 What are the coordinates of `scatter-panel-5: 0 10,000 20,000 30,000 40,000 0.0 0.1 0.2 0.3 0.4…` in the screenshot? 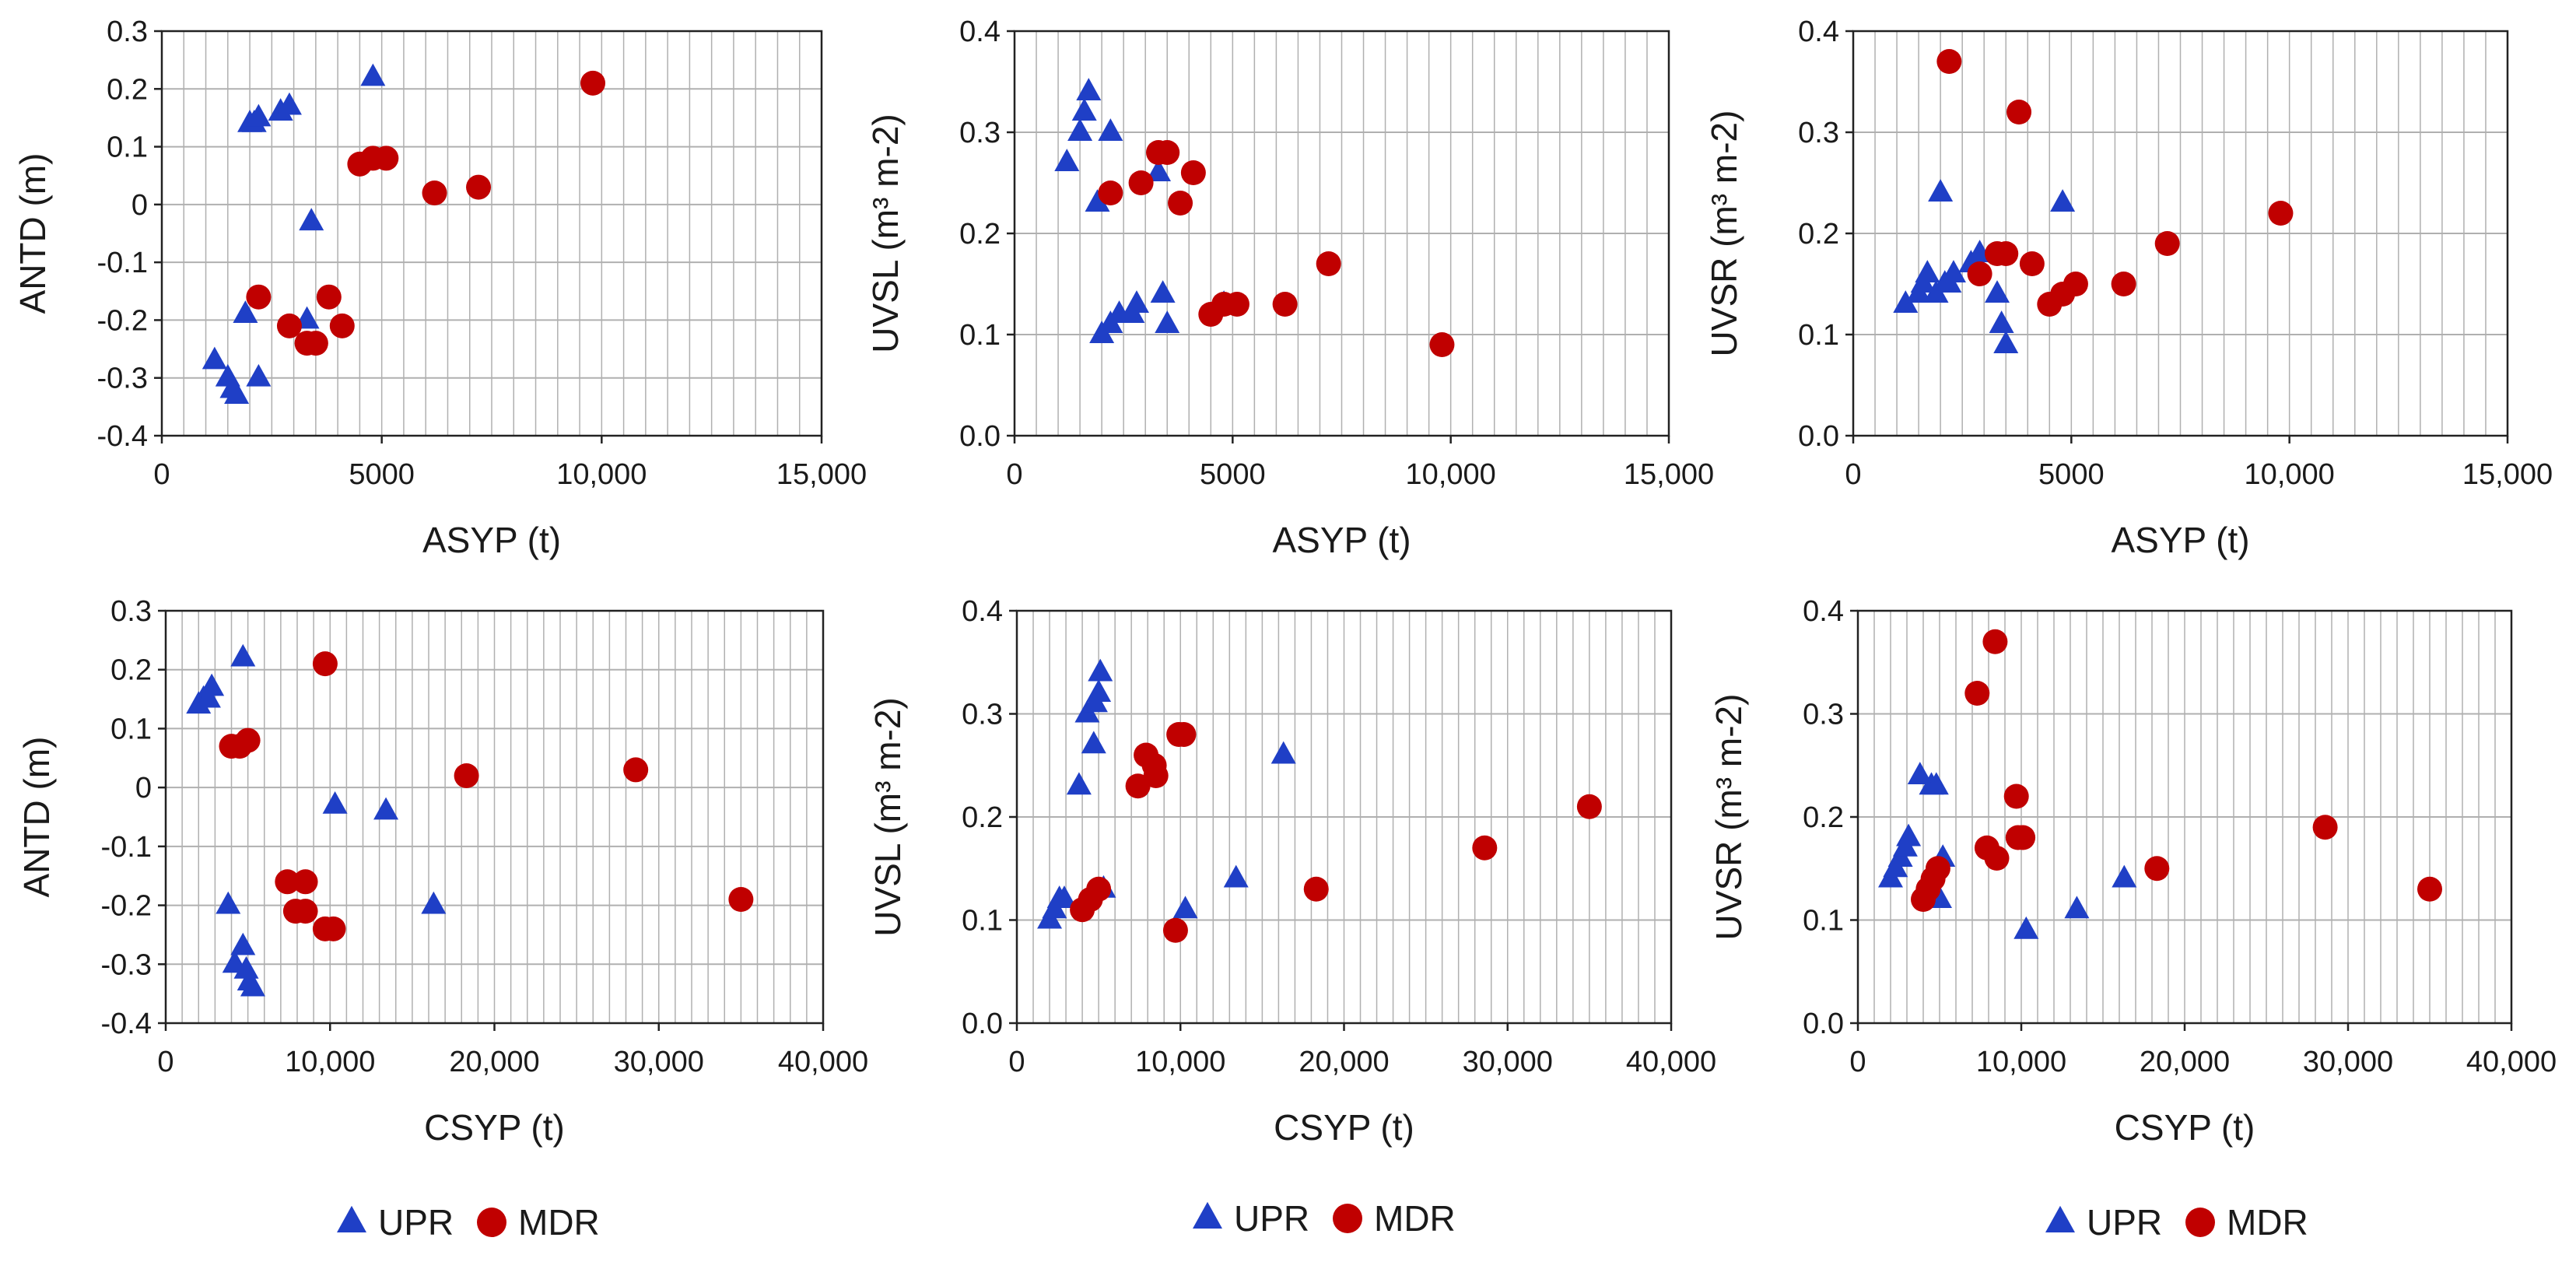 It's located at (1291, 871).